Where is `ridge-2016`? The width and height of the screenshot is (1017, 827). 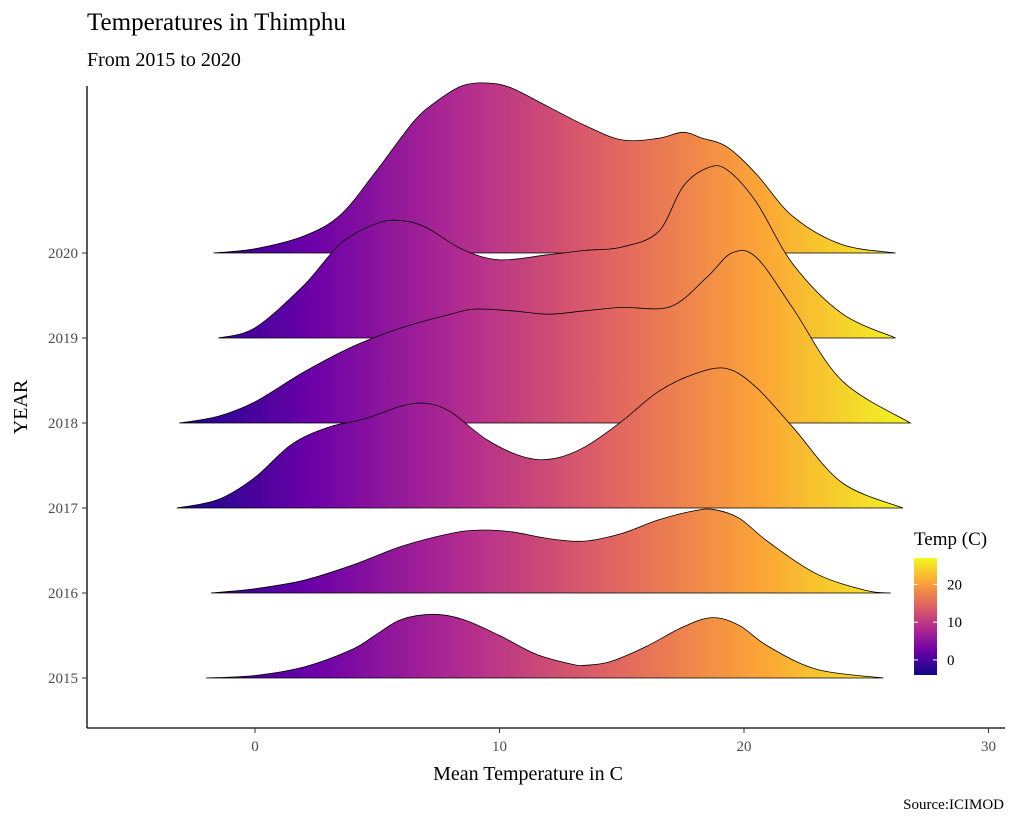
ridge-2016 is located at coordinates (550, 551).